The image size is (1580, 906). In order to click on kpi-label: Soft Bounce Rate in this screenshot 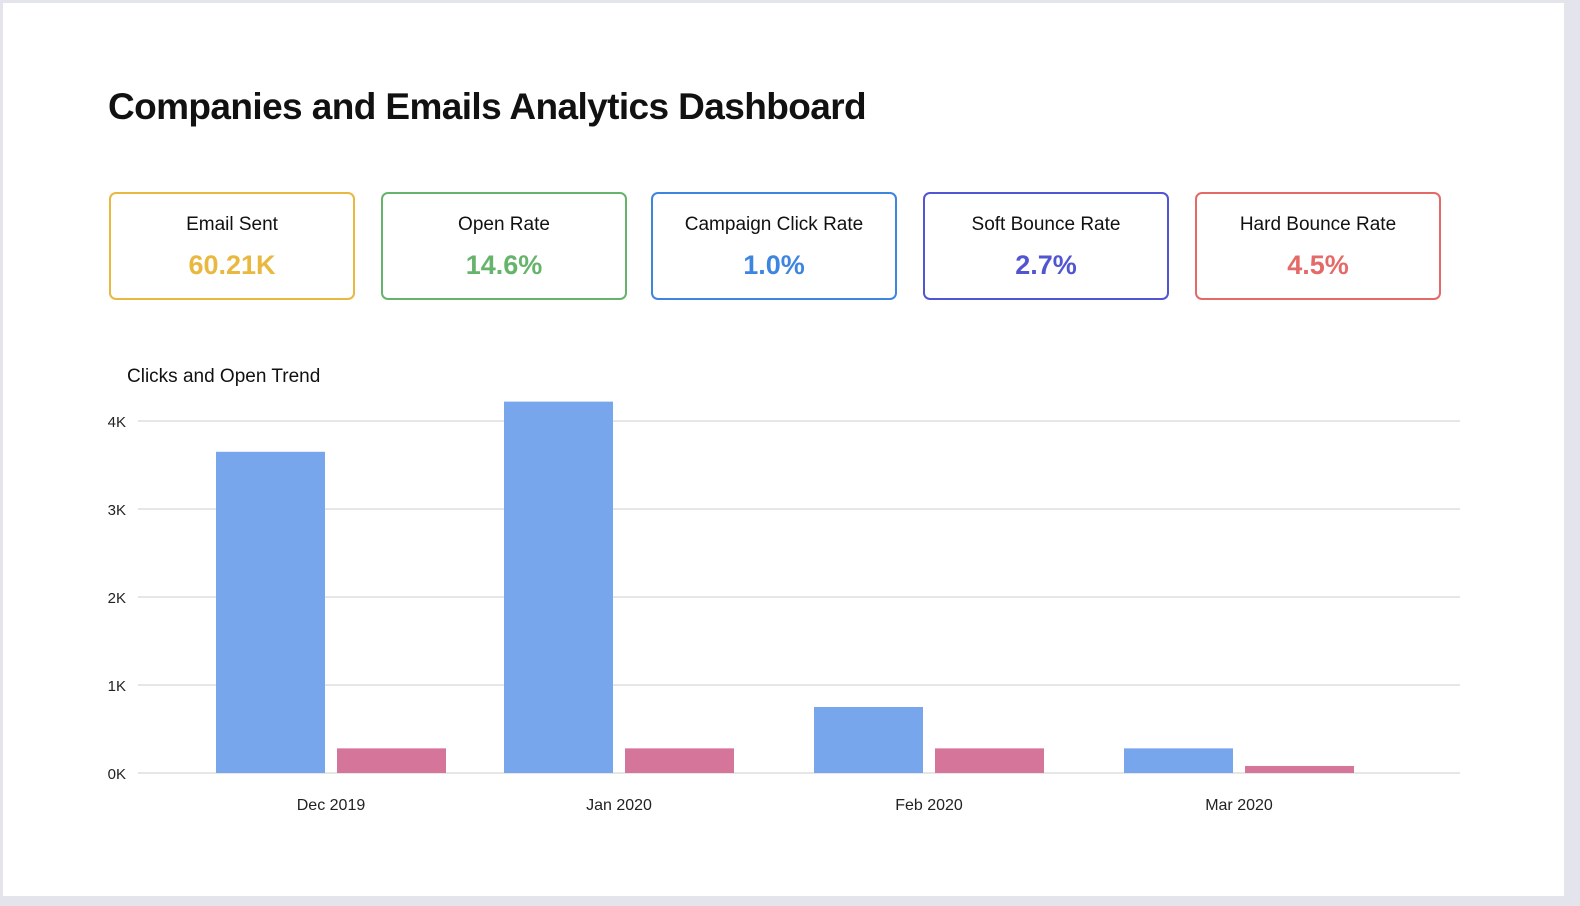, I will do `click(1046, 224)`.